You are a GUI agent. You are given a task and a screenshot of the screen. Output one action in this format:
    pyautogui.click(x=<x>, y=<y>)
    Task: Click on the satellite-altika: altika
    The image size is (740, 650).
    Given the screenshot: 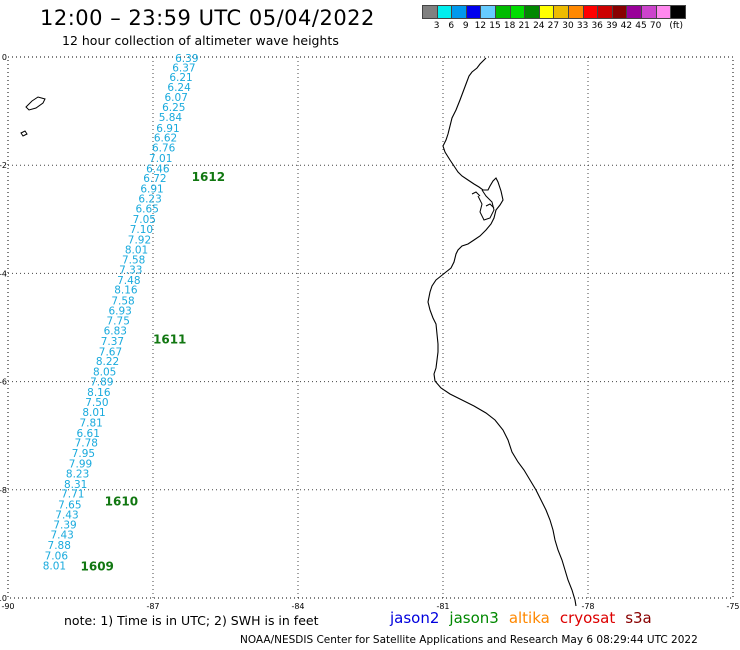 What is the action you would take?
    pyautogui.click(x=529, y=618)
    